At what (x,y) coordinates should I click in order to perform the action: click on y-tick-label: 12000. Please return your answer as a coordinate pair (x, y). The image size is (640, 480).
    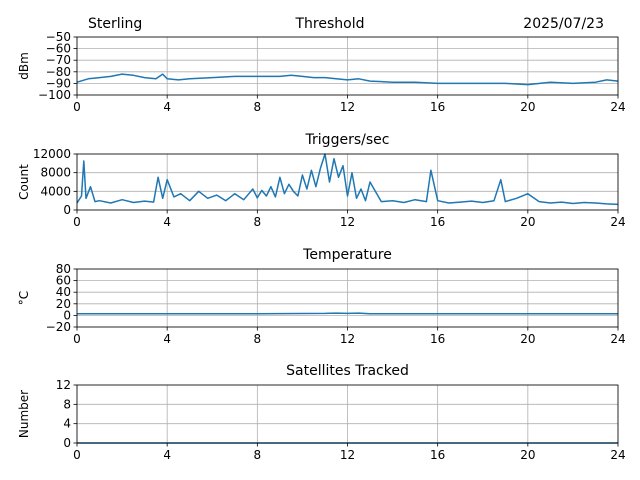
    Looking at the image, I should click on (52, 154).